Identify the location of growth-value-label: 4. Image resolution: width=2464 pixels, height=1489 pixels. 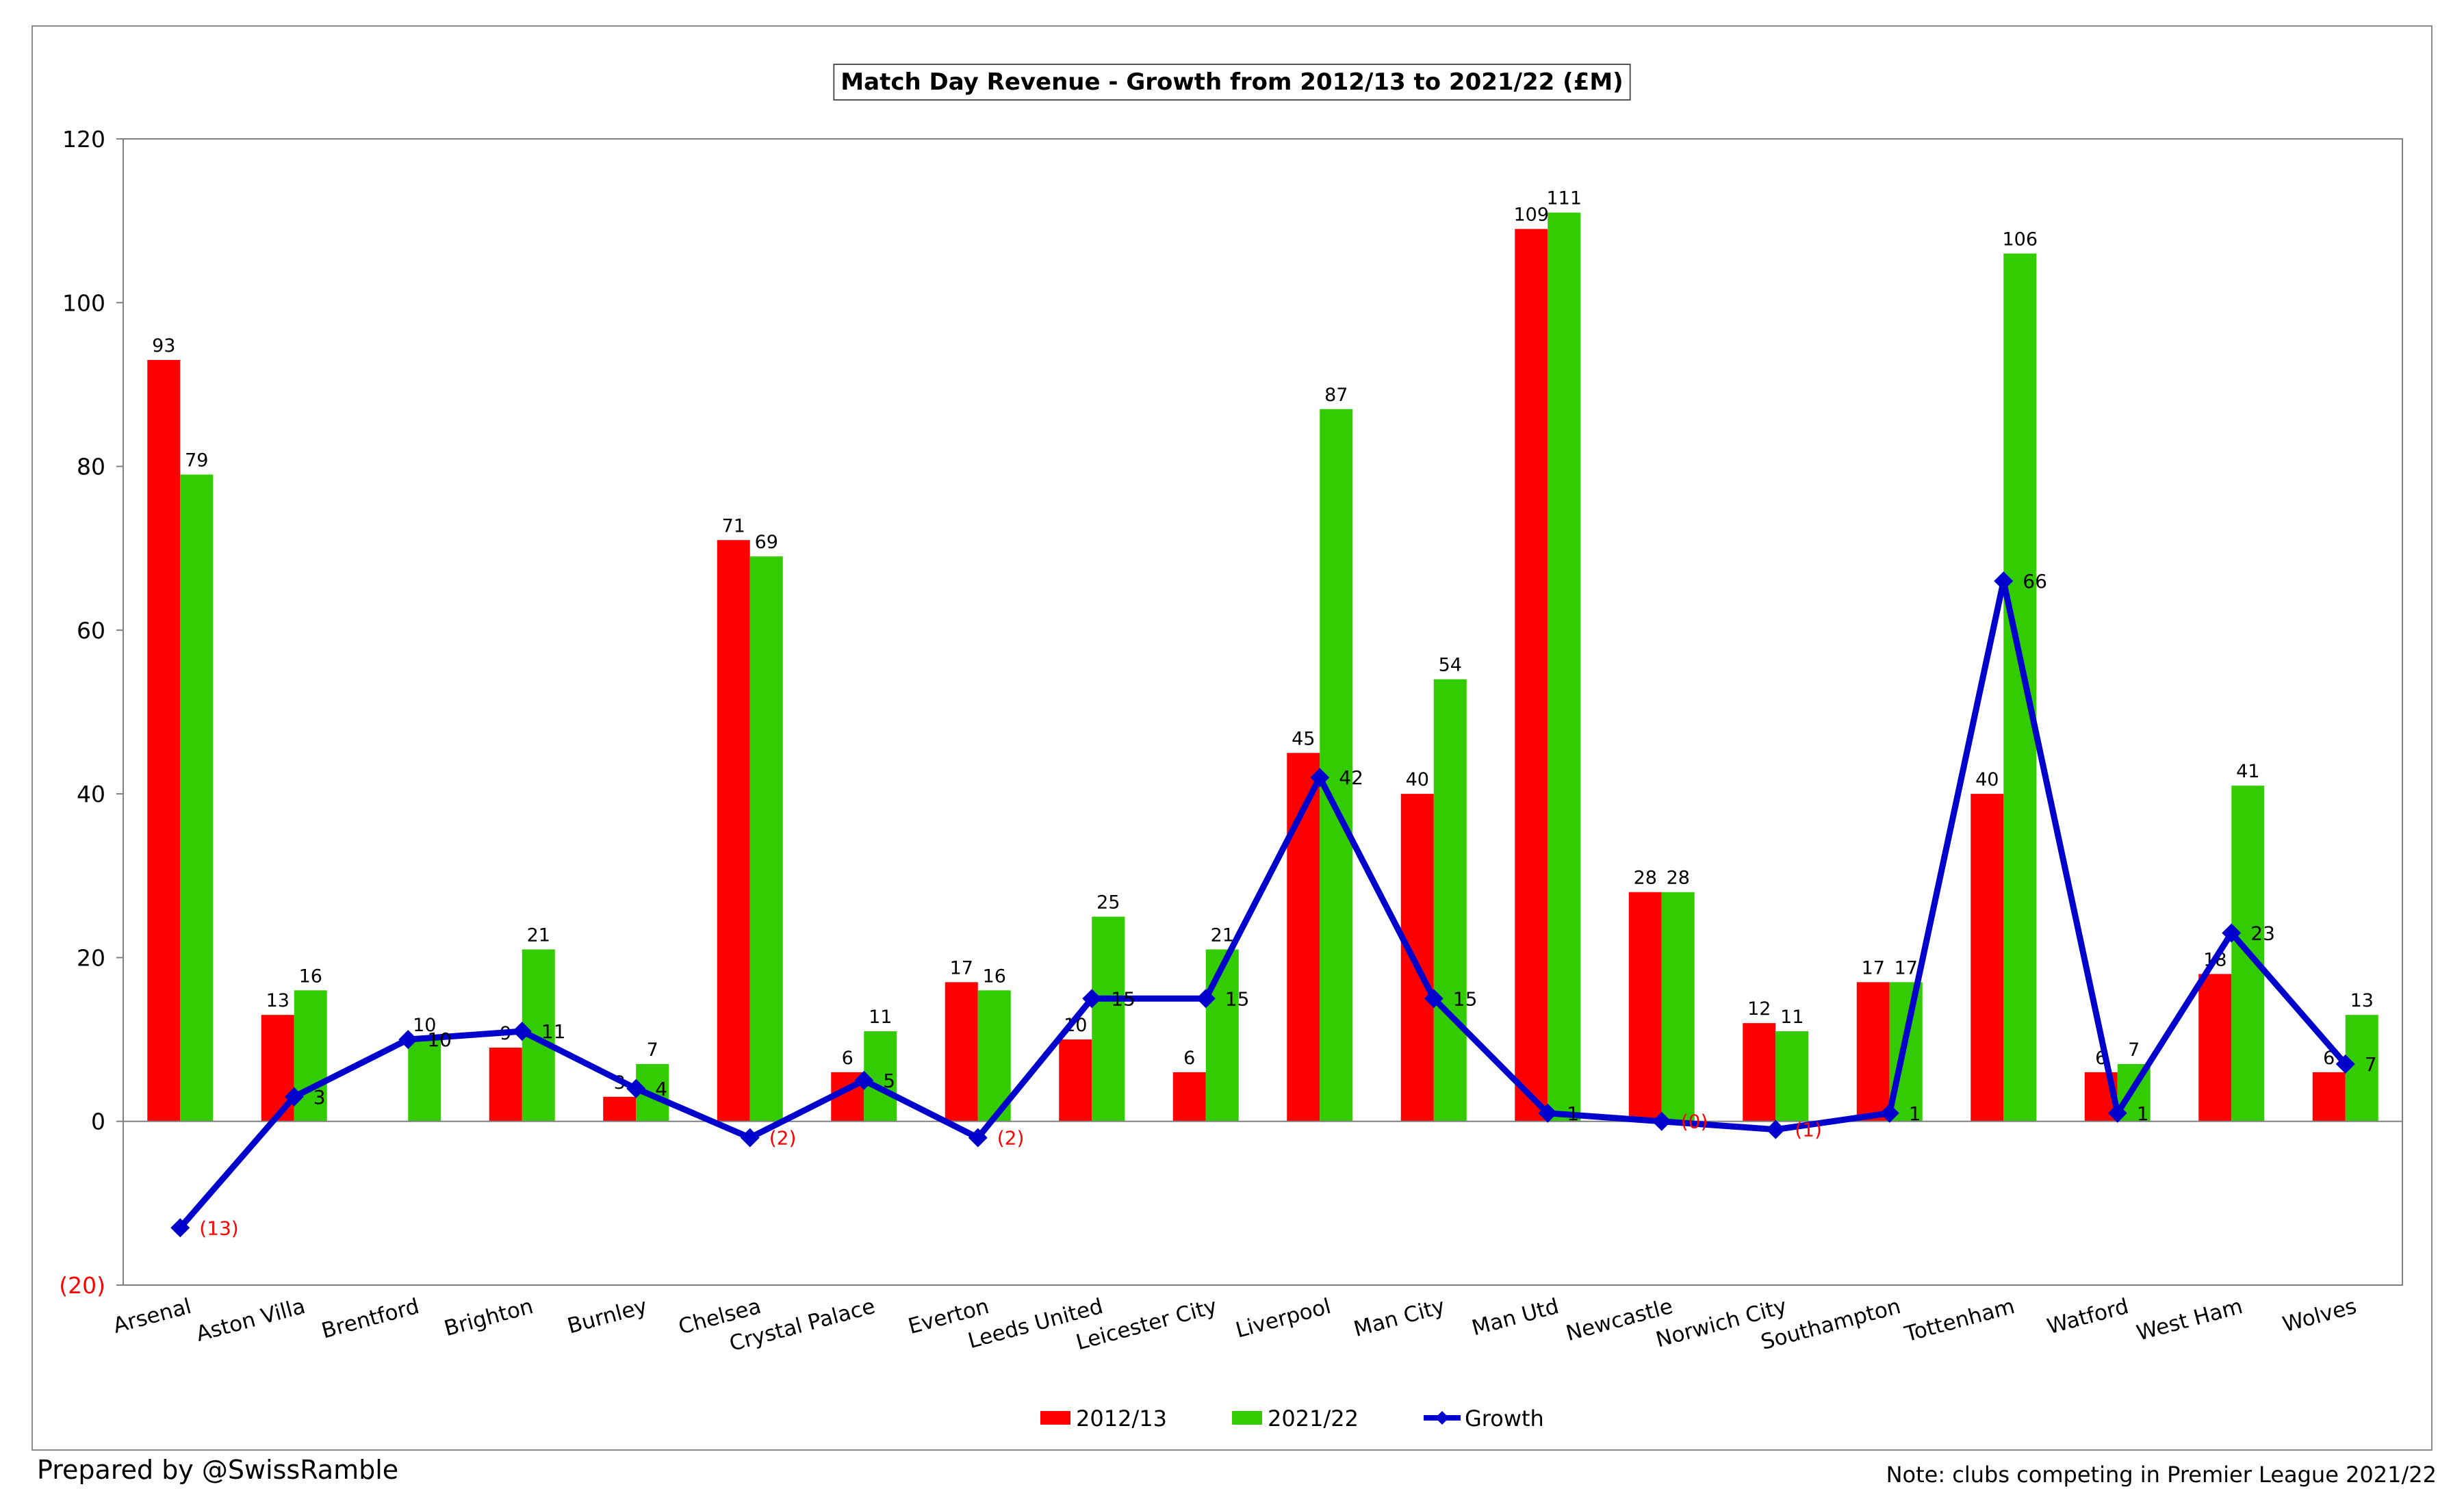
(661, 1089).